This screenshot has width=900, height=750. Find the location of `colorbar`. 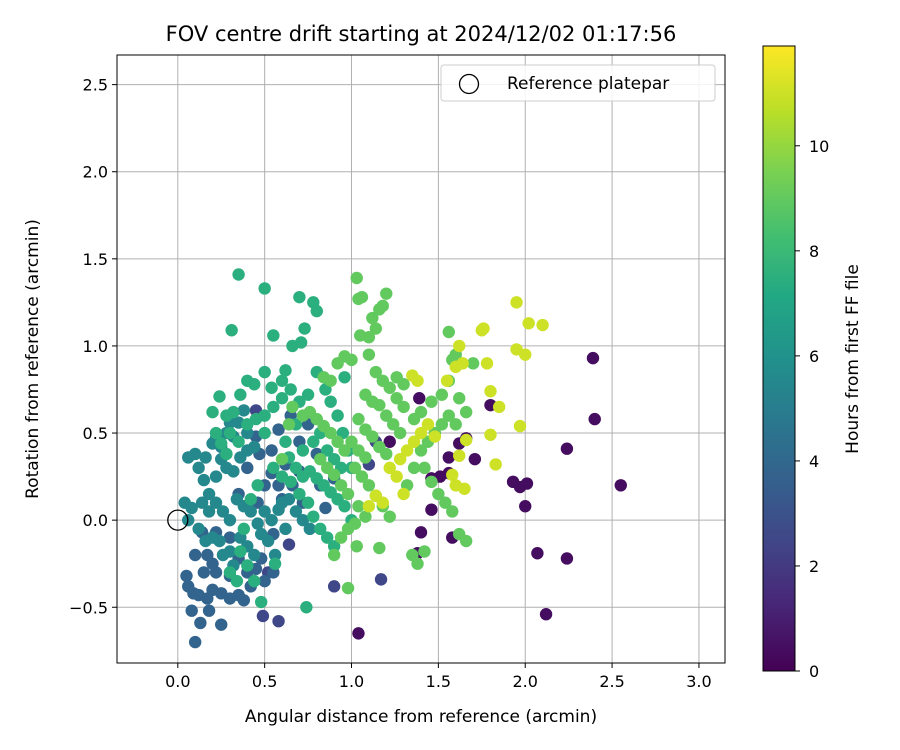

colorbar is located at coordinates (779, 358).